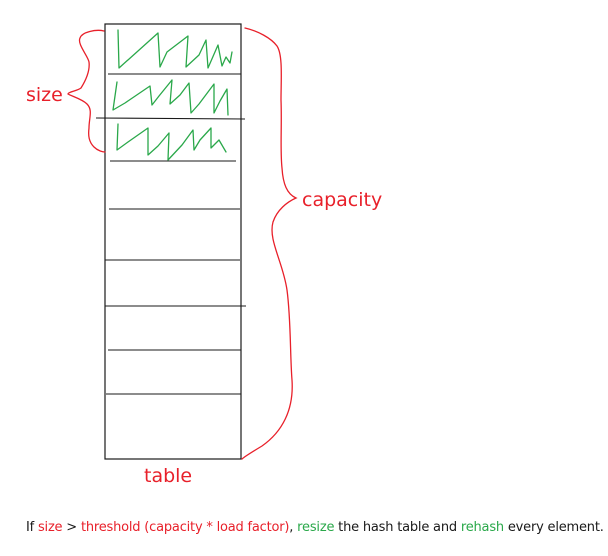  Describe the element at coordinates (170, 234) in the screenshot. I see `slot-dividers` at that location.